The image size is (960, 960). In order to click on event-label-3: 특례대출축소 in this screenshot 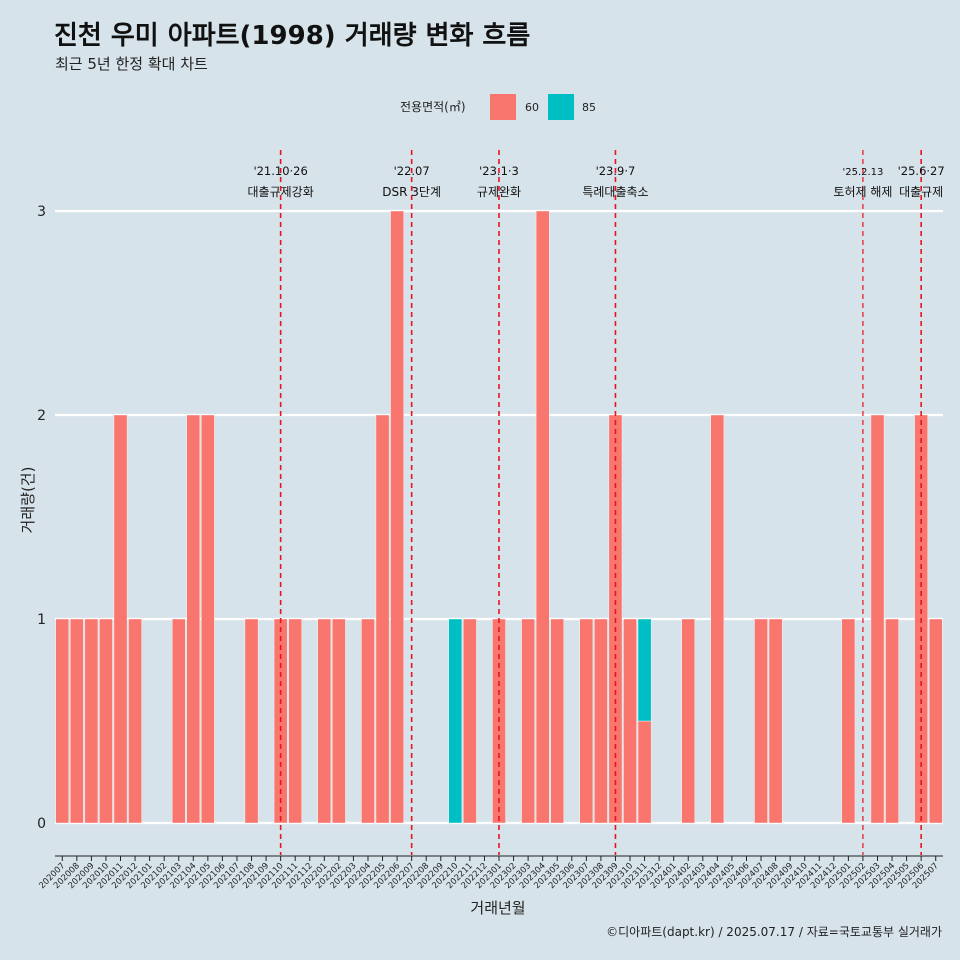, I will do `click(615, 192)`.